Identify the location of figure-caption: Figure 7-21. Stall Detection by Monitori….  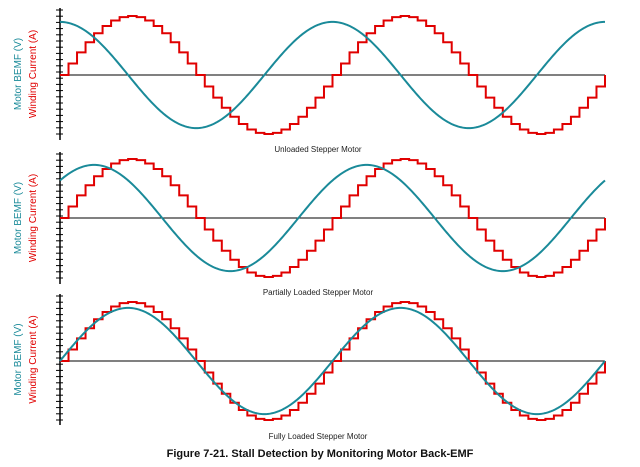
(320, 454).